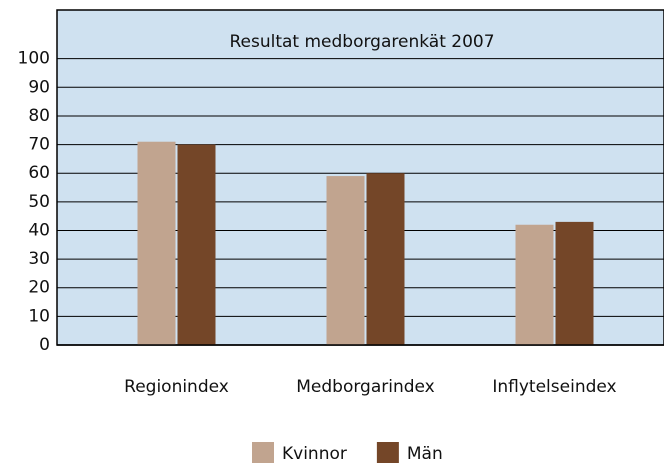  I want to click on y-tick-label: 20, so click(39, 288).